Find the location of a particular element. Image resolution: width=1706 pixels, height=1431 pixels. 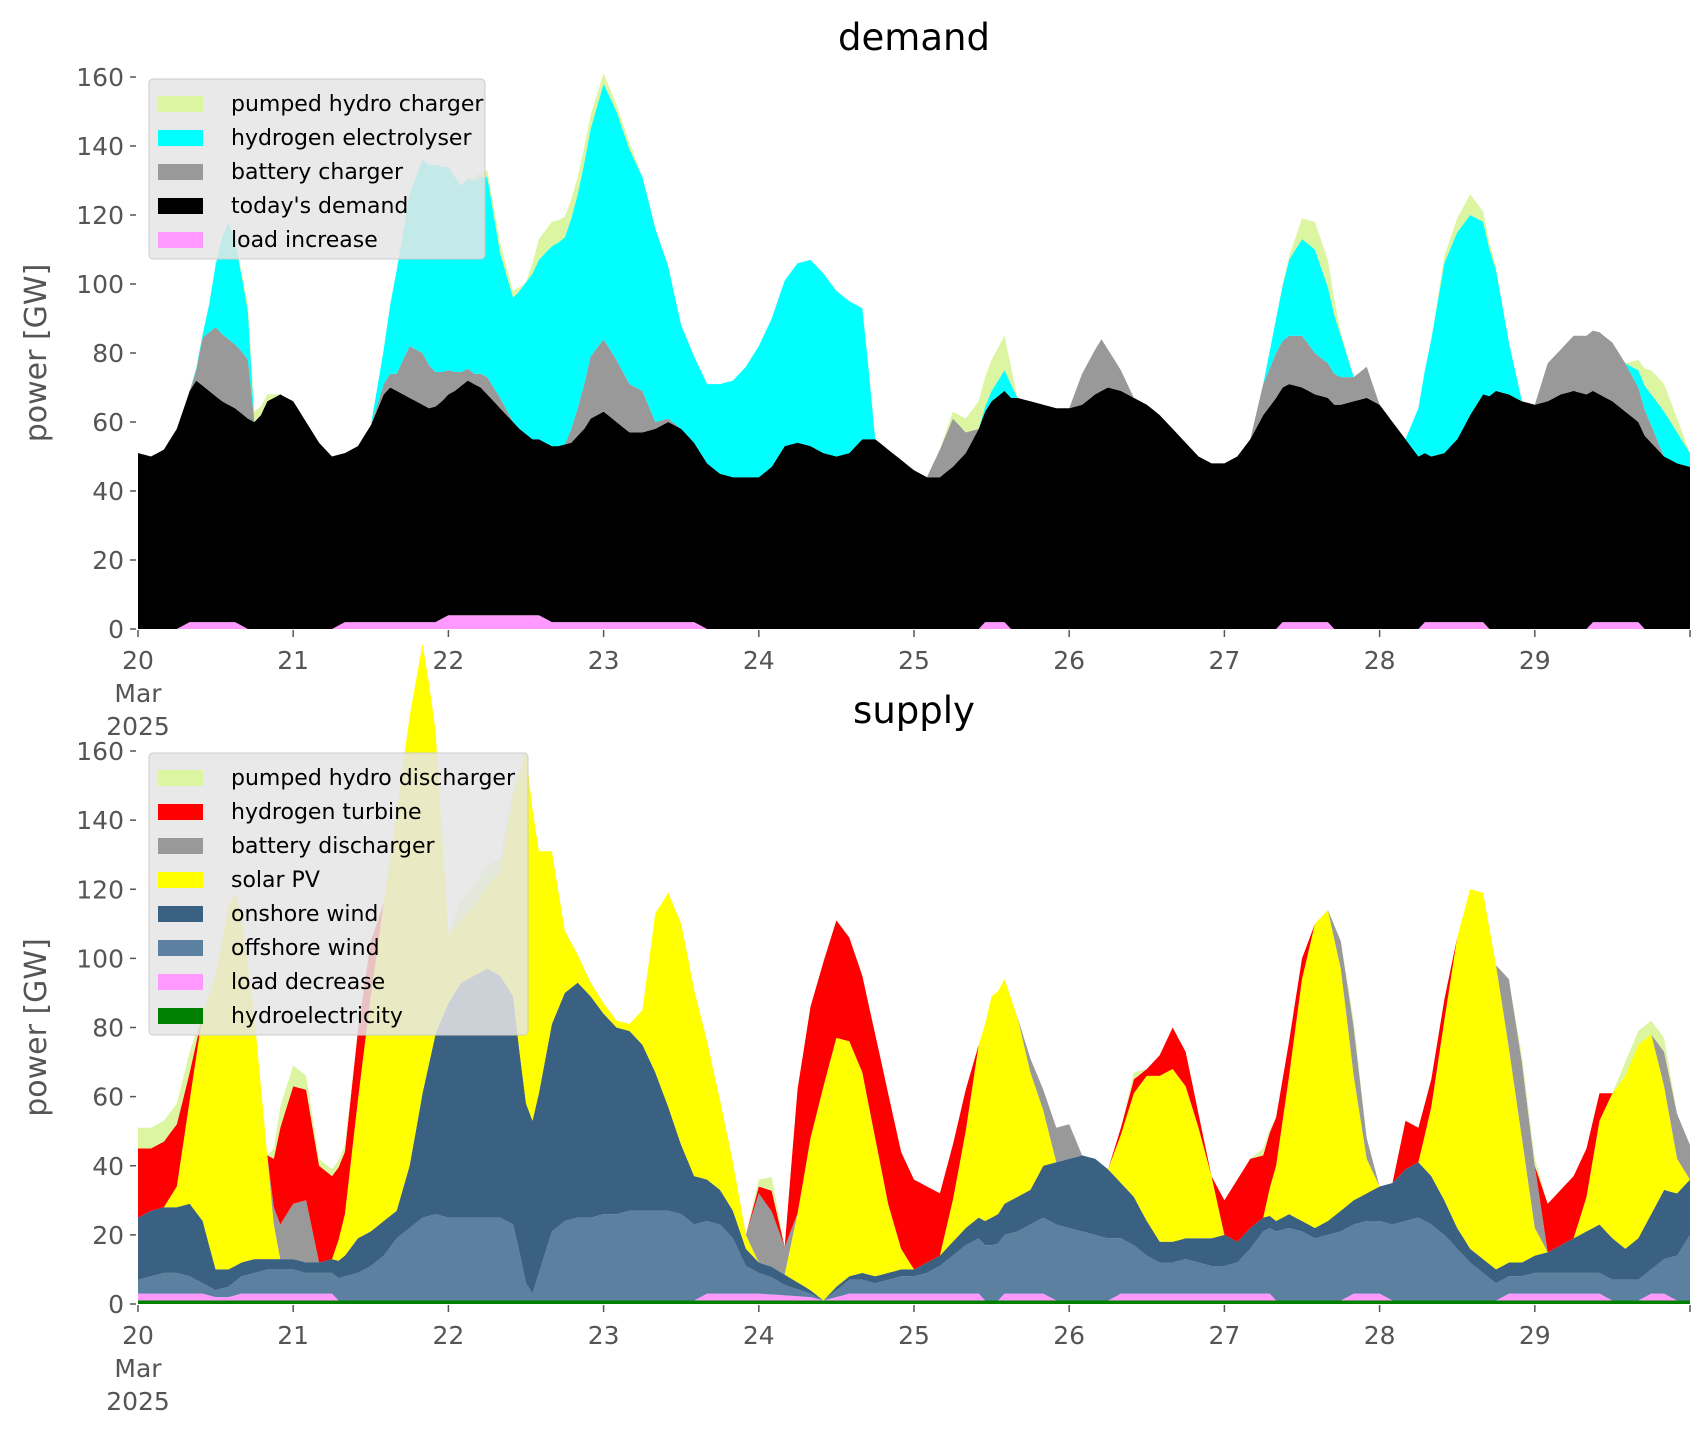

legend-label-pumped-hydro-discharger: pumped hydro discharger is located at coordinates (373, 778).